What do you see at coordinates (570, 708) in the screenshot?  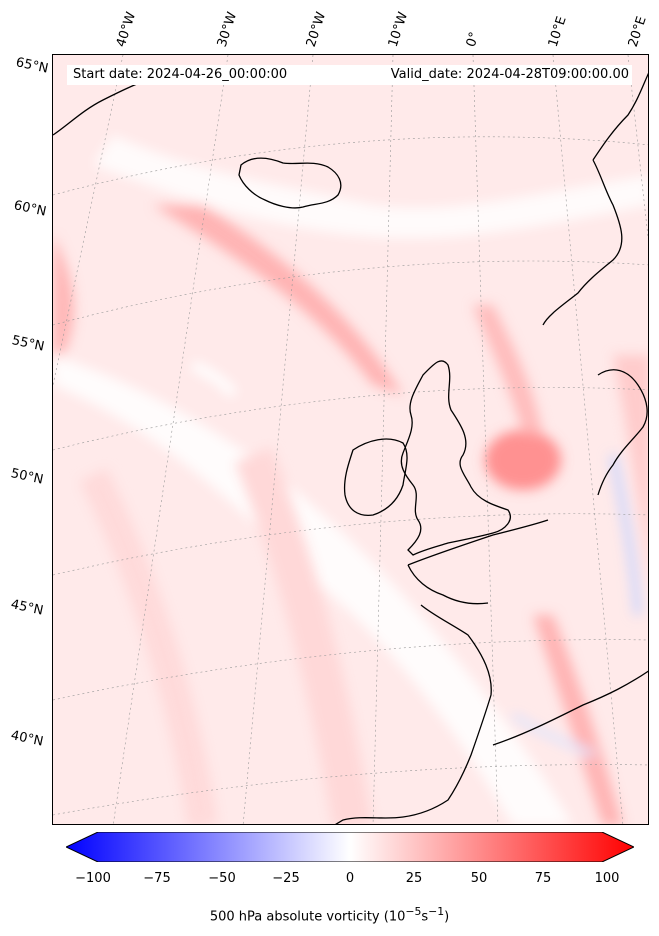 I see `north-africa-outline` at bounding box center [570, 708].